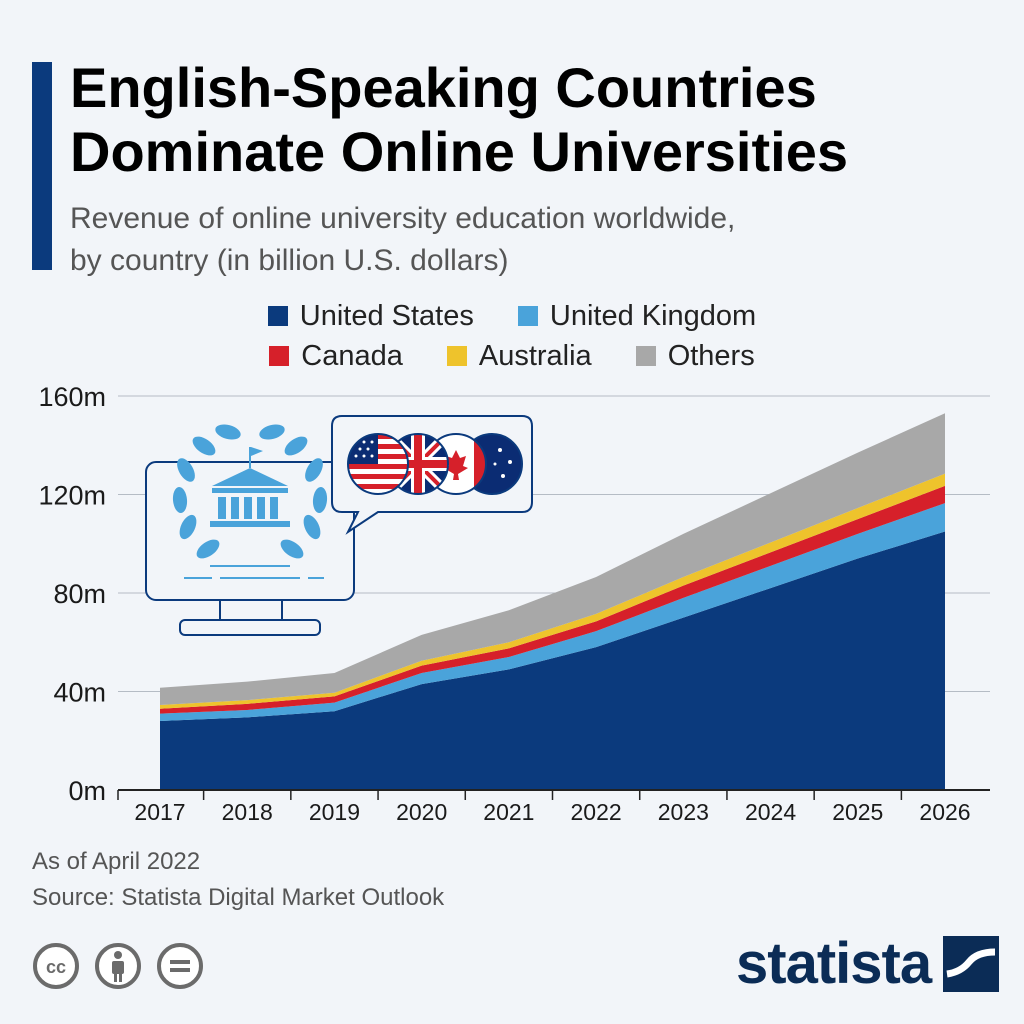  I want to click on legend-item-united-states: United States, so click(370, 316).